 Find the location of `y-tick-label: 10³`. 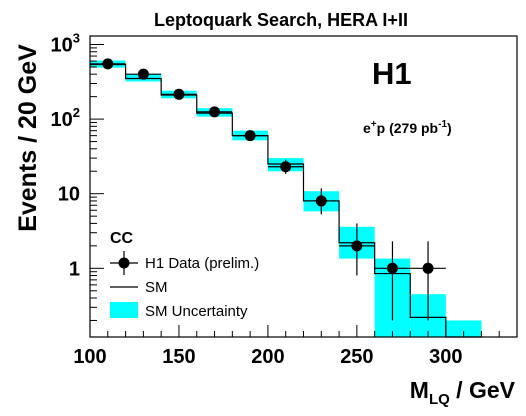

y-tick-label: 10³ is located at coordinates (65, 44).